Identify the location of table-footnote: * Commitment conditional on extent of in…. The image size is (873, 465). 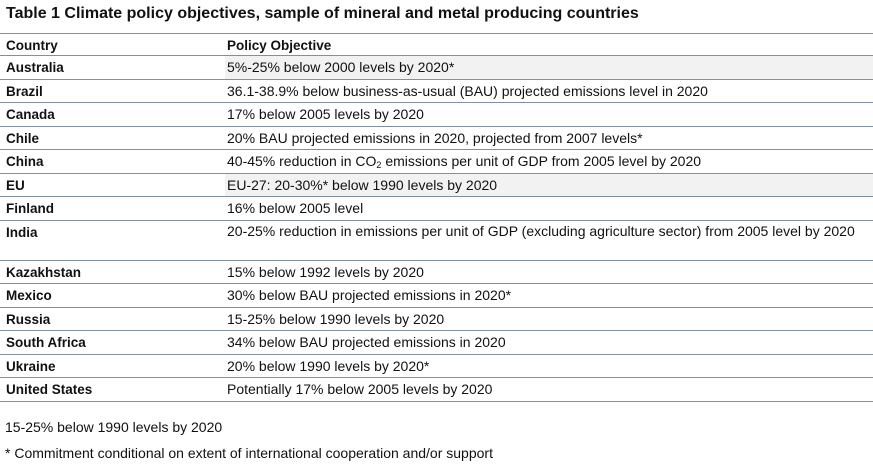
(249, 453).